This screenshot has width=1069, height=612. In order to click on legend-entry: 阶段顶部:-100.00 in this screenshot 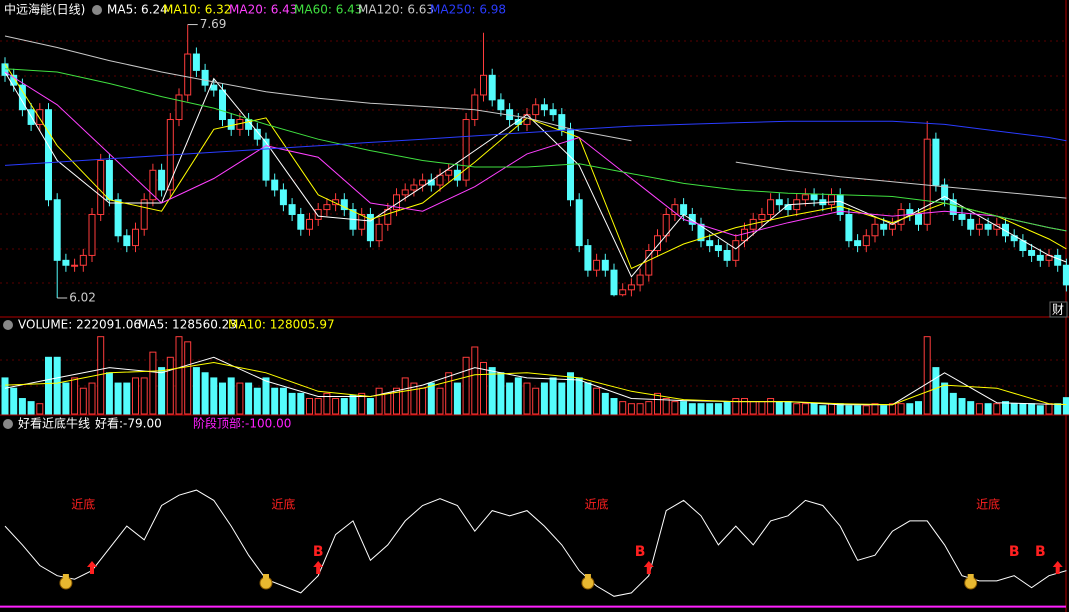, I will do `click(242, 423)`.